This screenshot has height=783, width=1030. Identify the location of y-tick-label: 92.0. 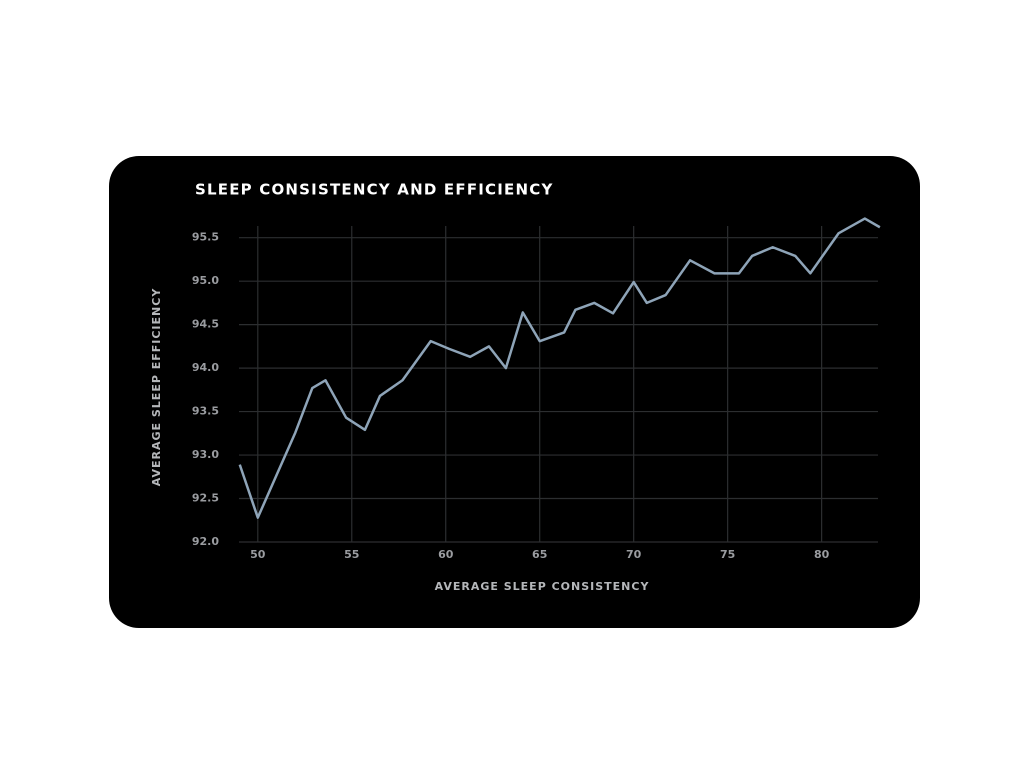
(205, 541).